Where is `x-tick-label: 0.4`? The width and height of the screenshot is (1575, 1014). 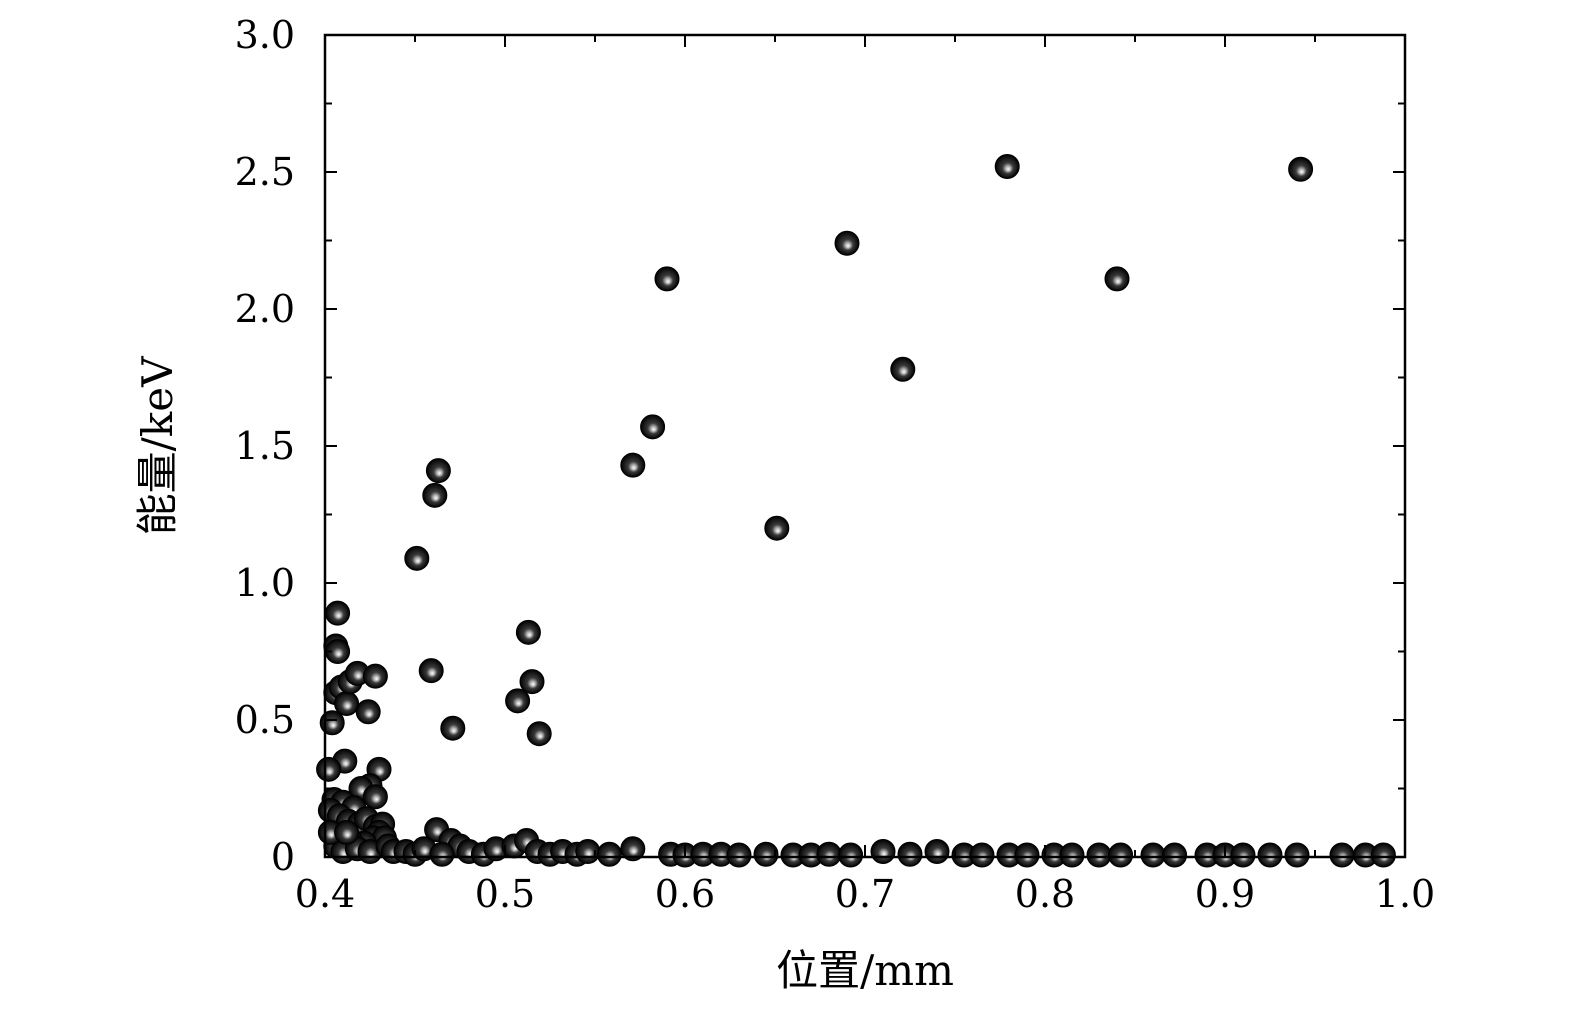
x-tick-label: 0.4 is located at coordinates (325, 894).